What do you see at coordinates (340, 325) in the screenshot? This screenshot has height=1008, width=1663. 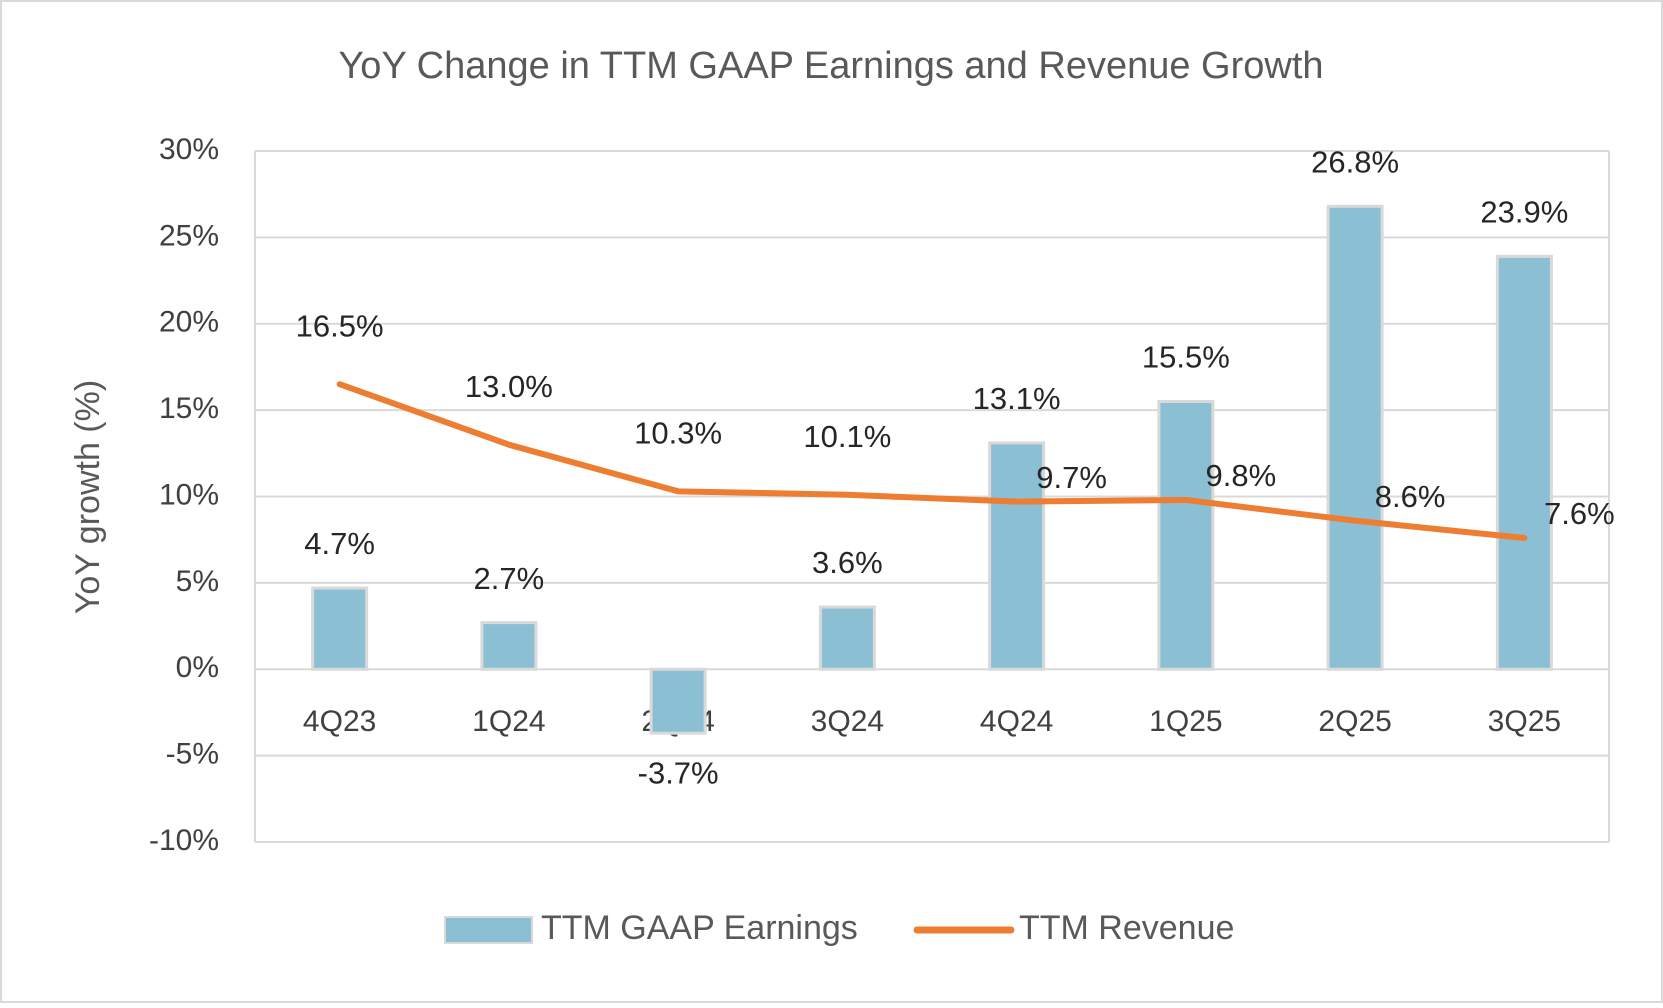 I see `data-label: 16.5%` at bounding box center [340, 325].